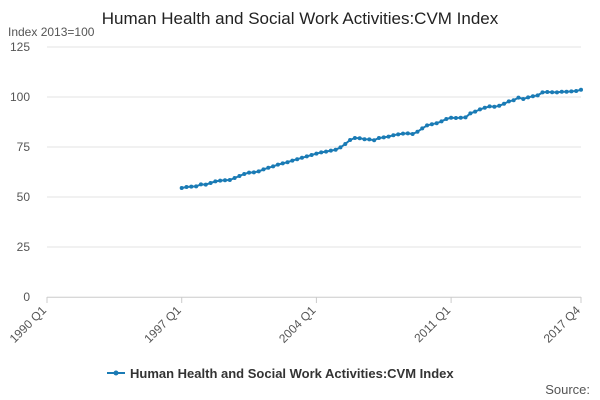  I want to click on y-axis-label: Index 2013=100, so click(51, 32).